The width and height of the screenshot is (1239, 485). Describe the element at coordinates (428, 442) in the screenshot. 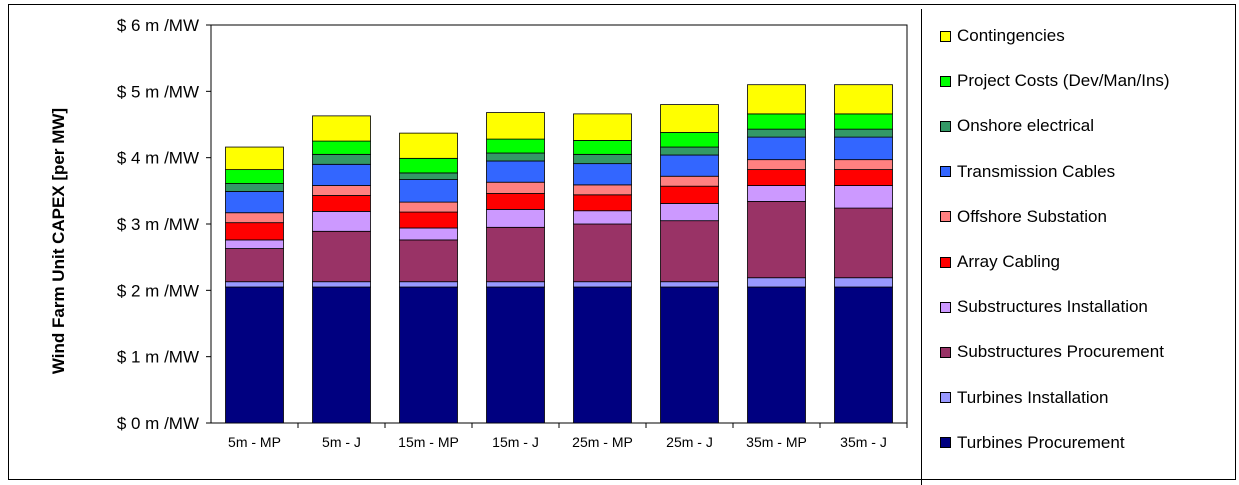

I see `x-tick-label: 15m - MP` at that location.